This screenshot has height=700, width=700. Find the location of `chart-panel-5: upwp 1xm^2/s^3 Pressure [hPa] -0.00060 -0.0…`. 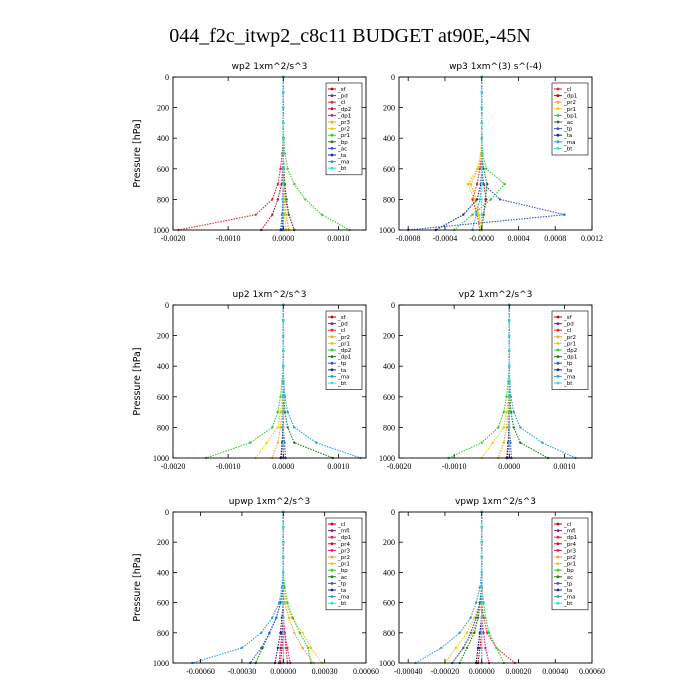

chart-panel-5: upwp 1xm^2/s^3 Pressure [hPa] -0.00060 -0.0… is located at coordinates (255, 586).